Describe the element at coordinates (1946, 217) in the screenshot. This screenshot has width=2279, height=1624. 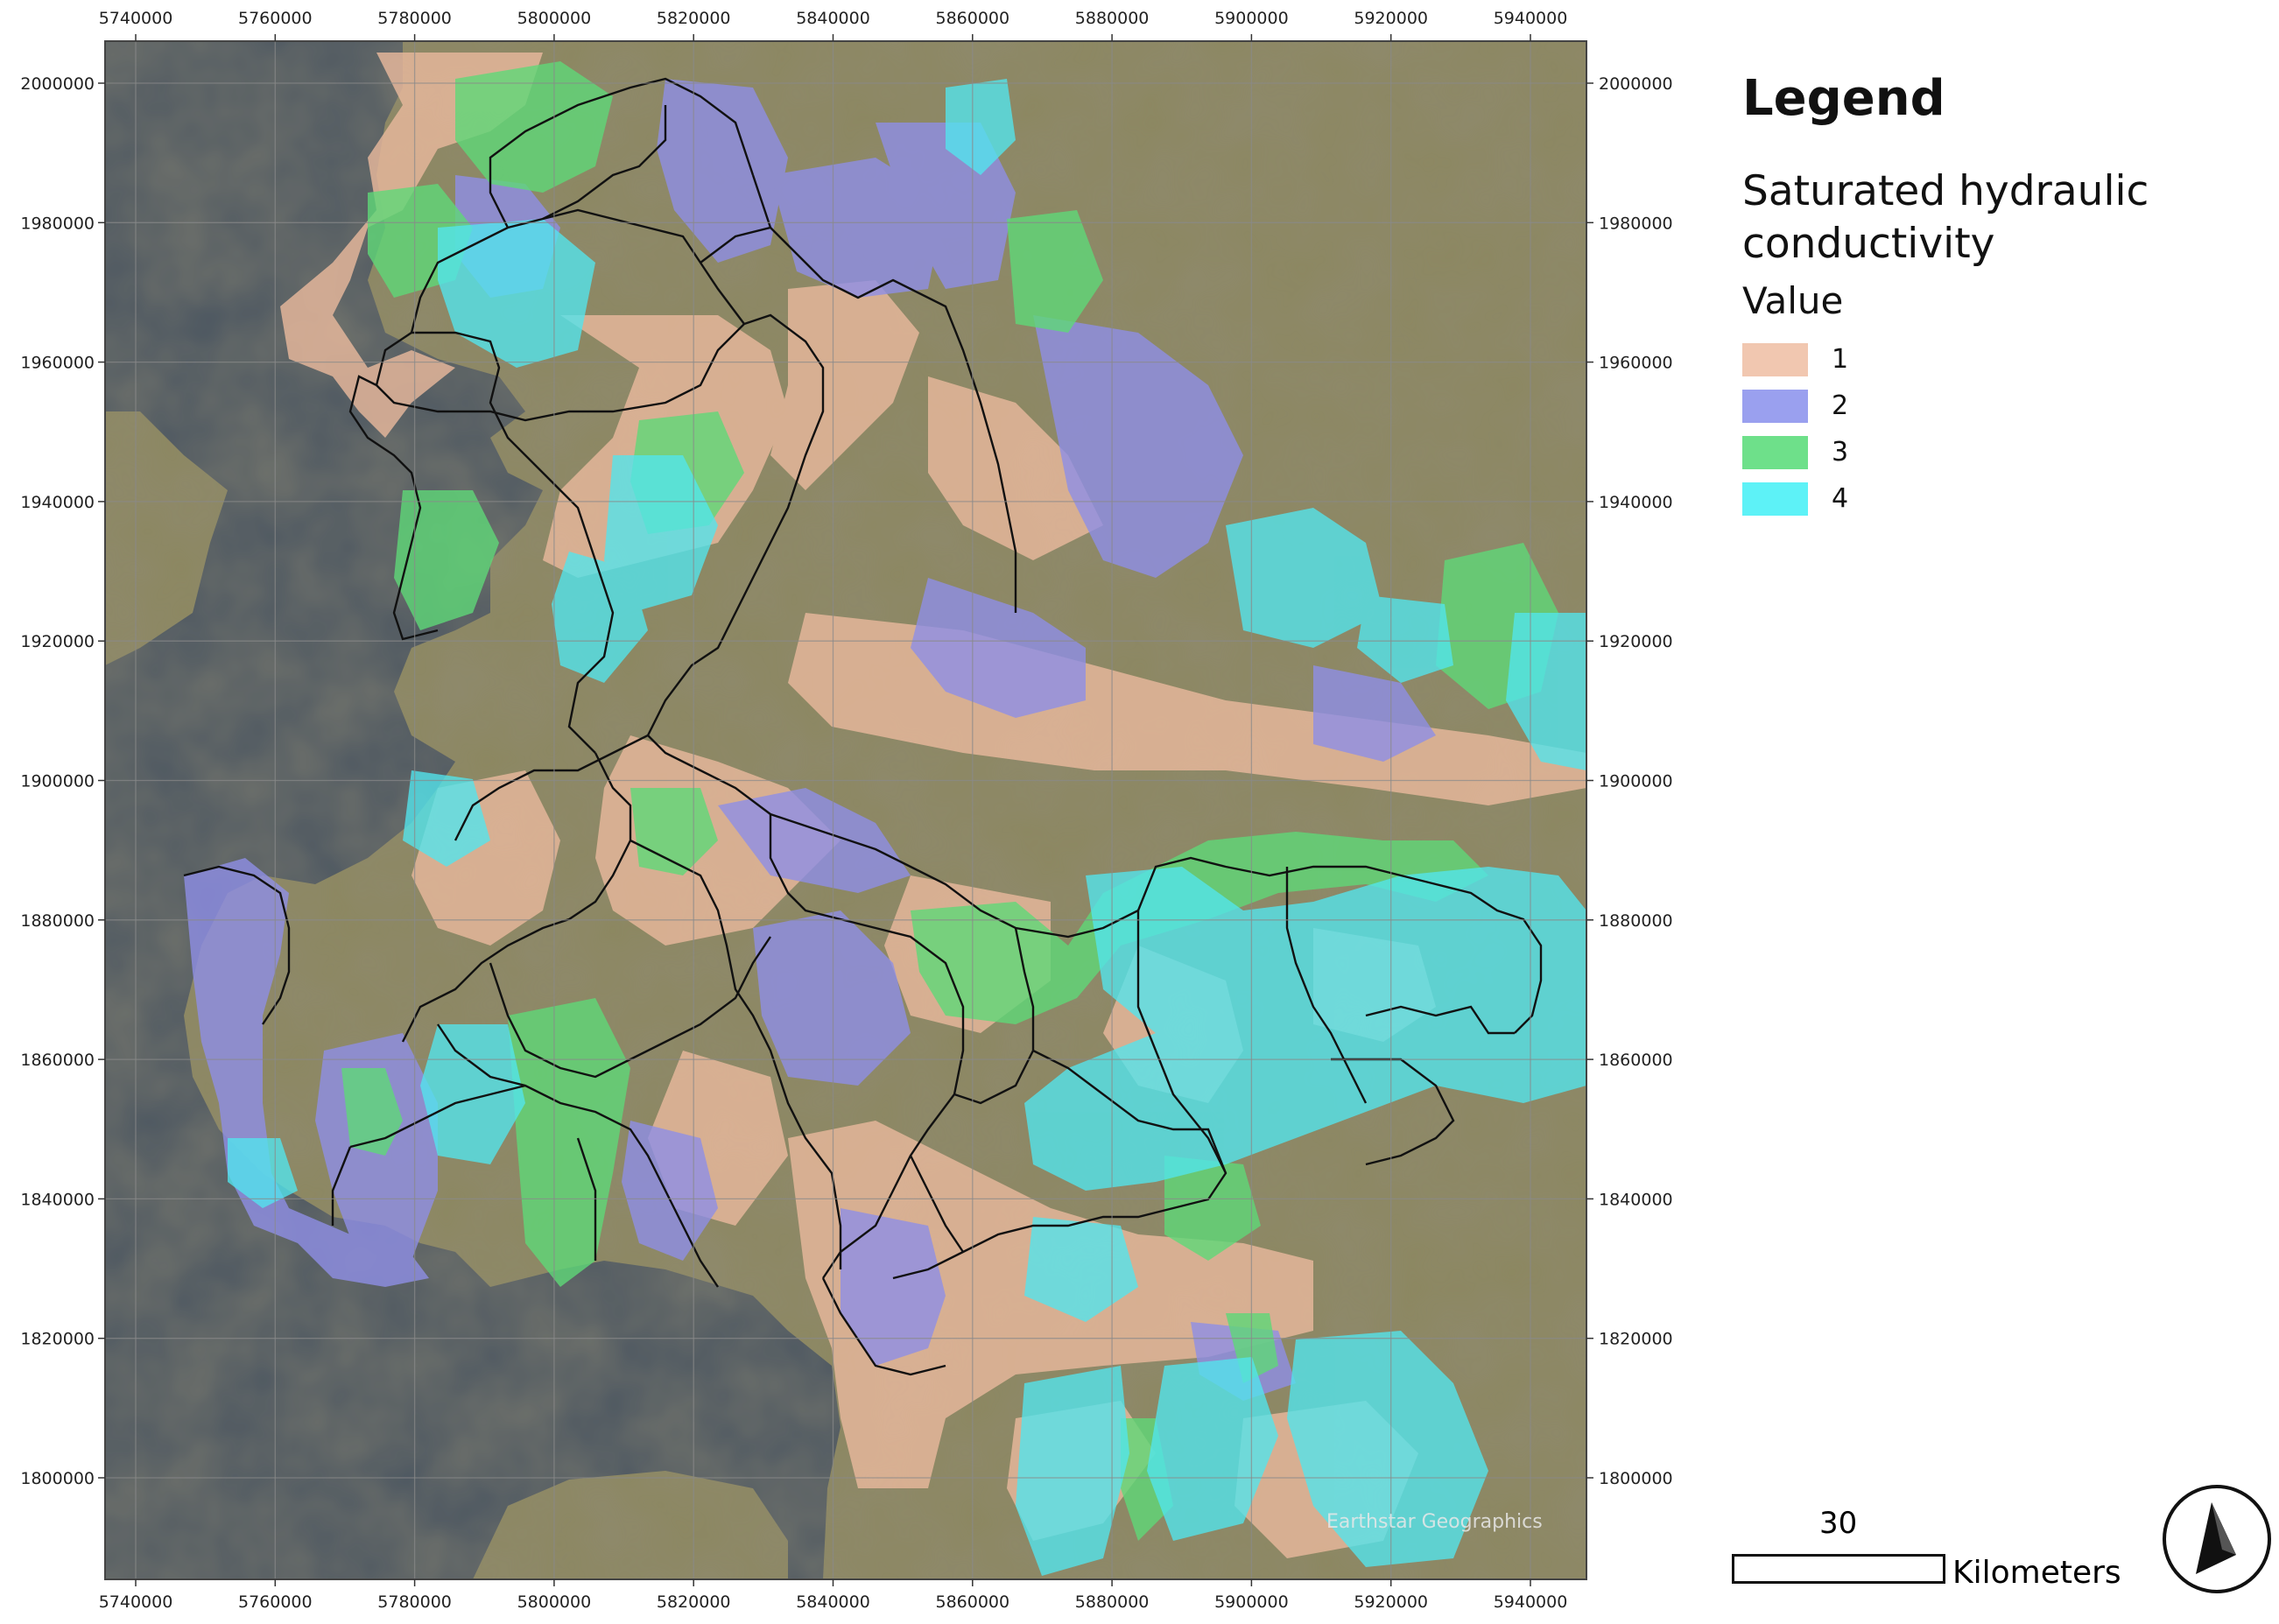
I see `legend-subtitle: Saturated hydraulic conductivity` at that location.